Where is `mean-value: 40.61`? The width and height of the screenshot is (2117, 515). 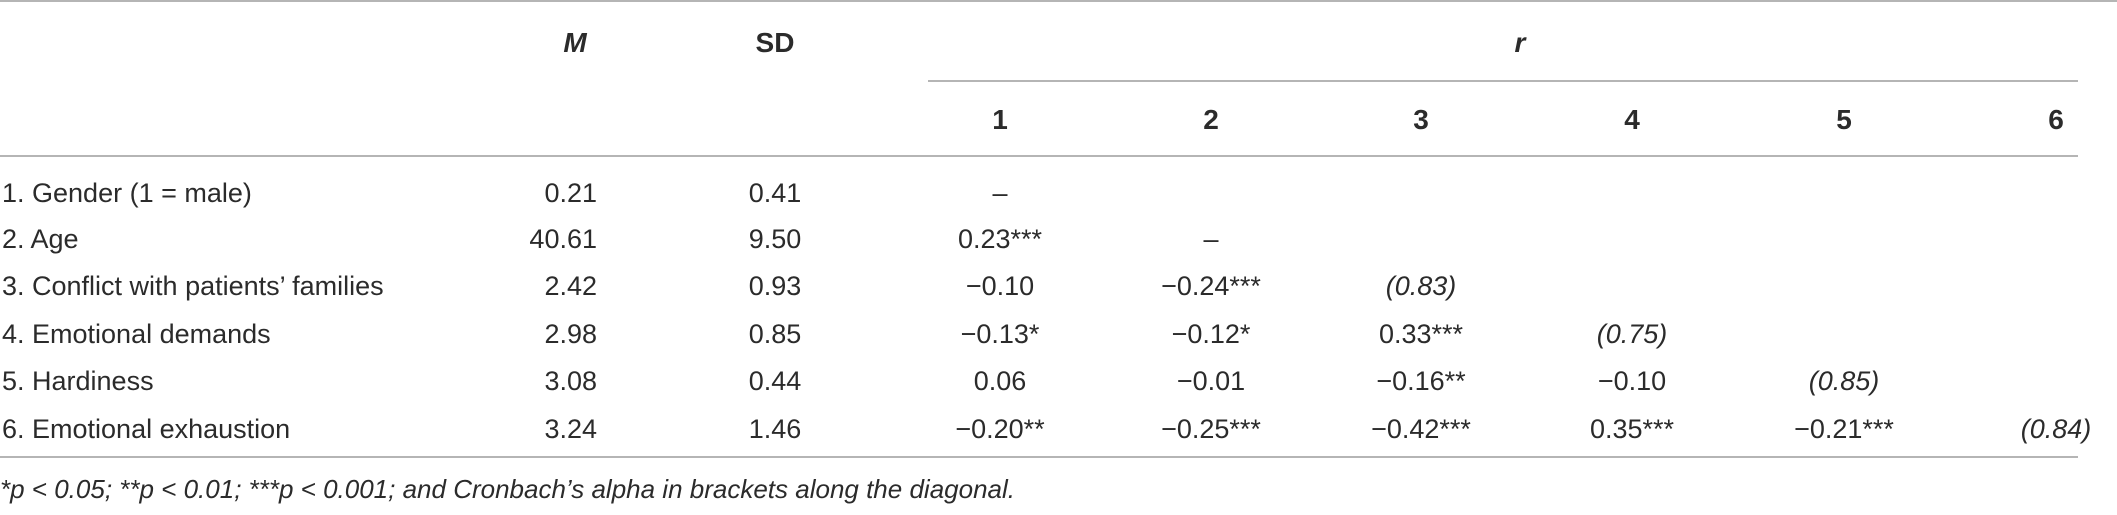
mean-value: 40.61 is located at coordinates (563, 239).